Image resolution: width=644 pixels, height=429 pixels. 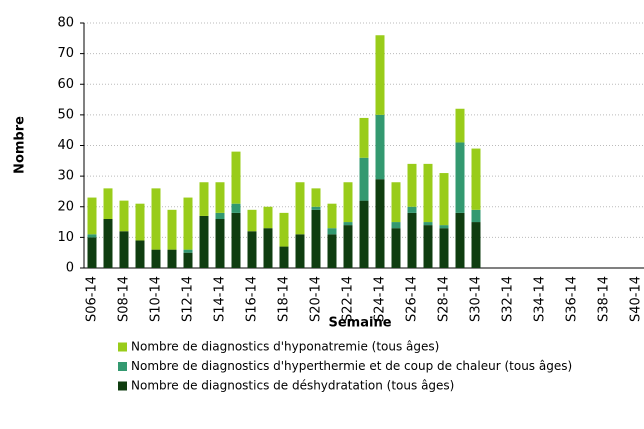 I want to click on x-tick-label: S16-14, so click(x=252, y=299).